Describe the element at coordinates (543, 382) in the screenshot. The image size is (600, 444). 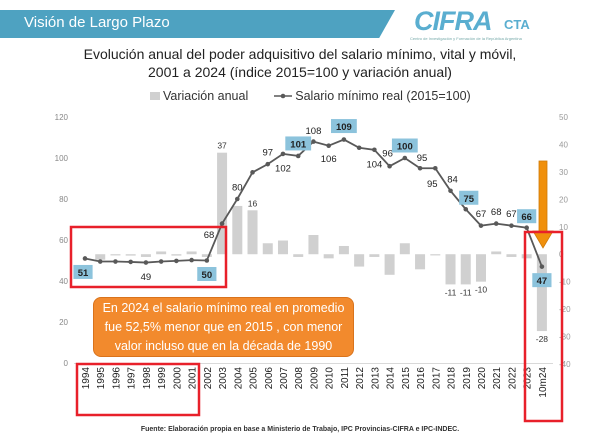
I see `category-label: 10m24` at that location.